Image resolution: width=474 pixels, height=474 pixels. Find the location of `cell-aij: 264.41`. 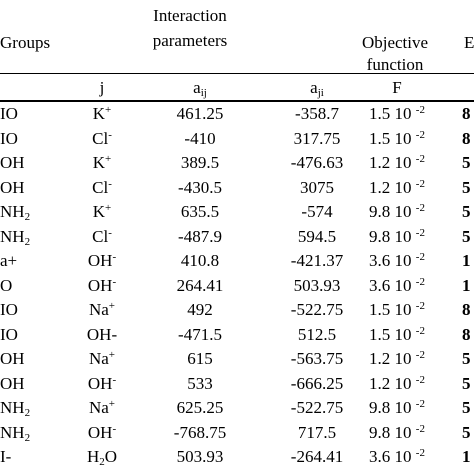

cell-aij: 264.41 is located at coordinates (200, 285).